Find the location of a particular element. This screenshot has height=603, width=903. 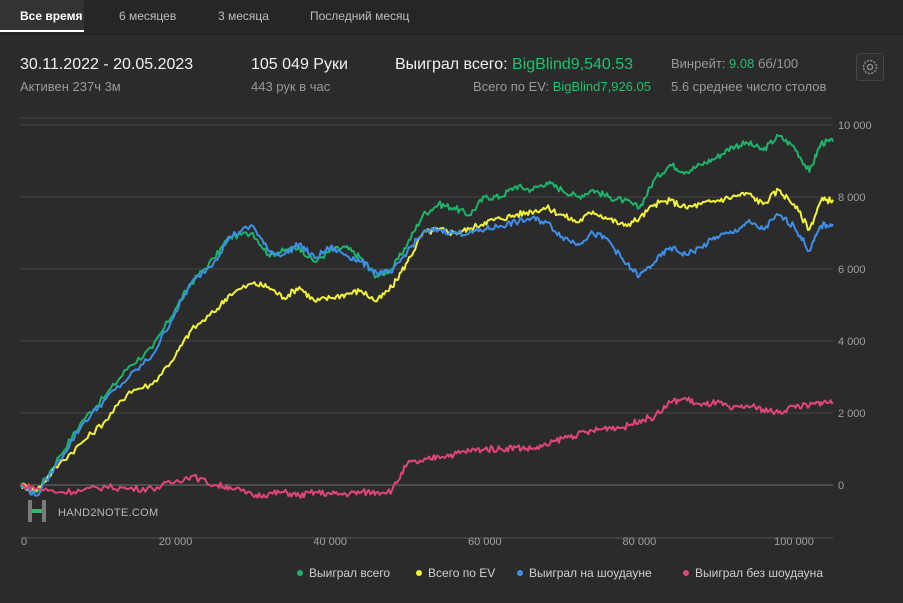

active-time: Активен 237ч 3м is located at coordinates (70, 86).